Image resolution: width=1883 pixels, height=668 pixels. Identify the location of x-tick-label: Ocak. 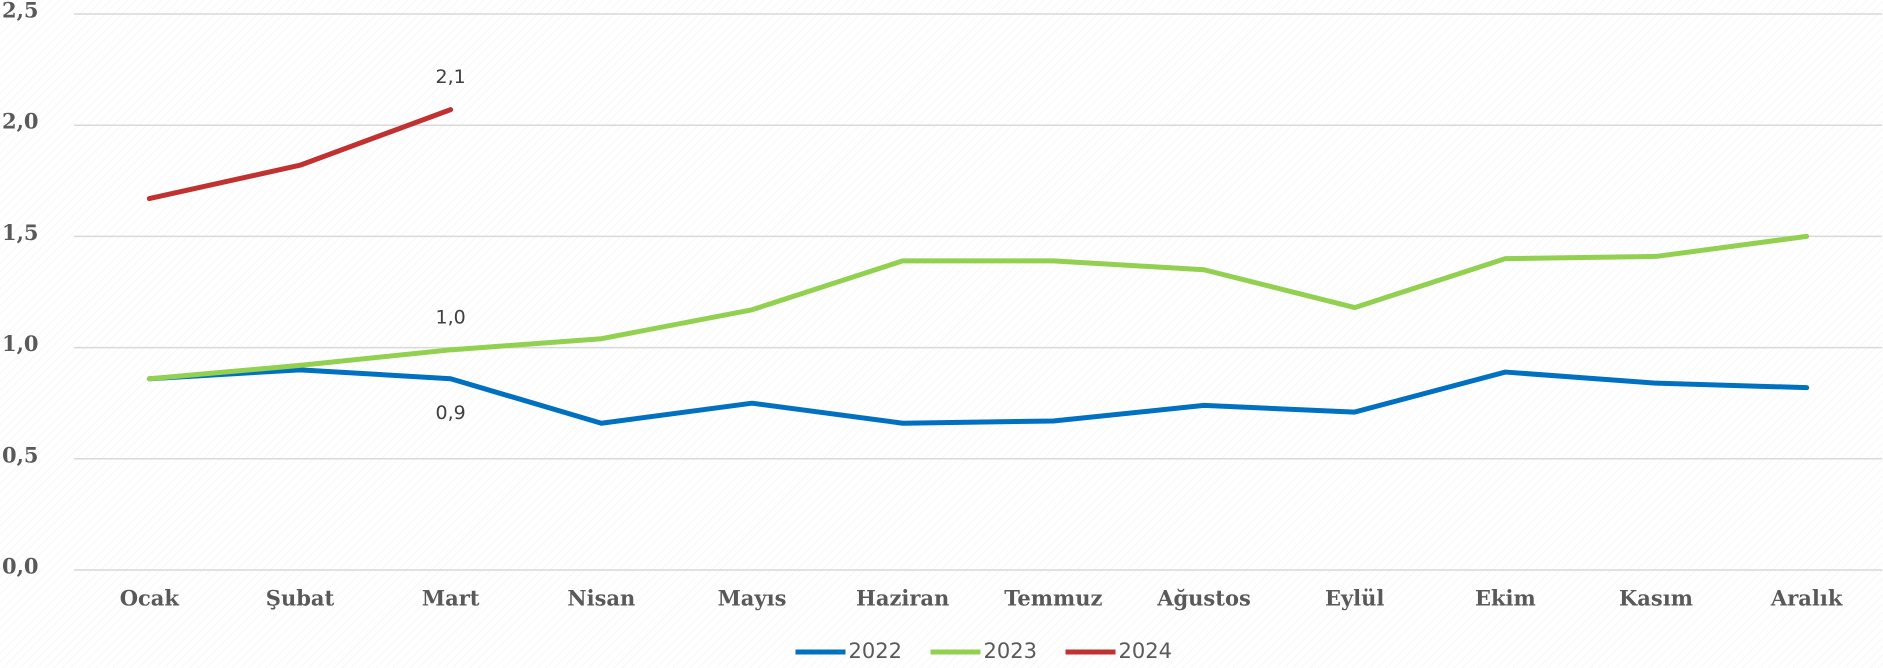
(150, 598).